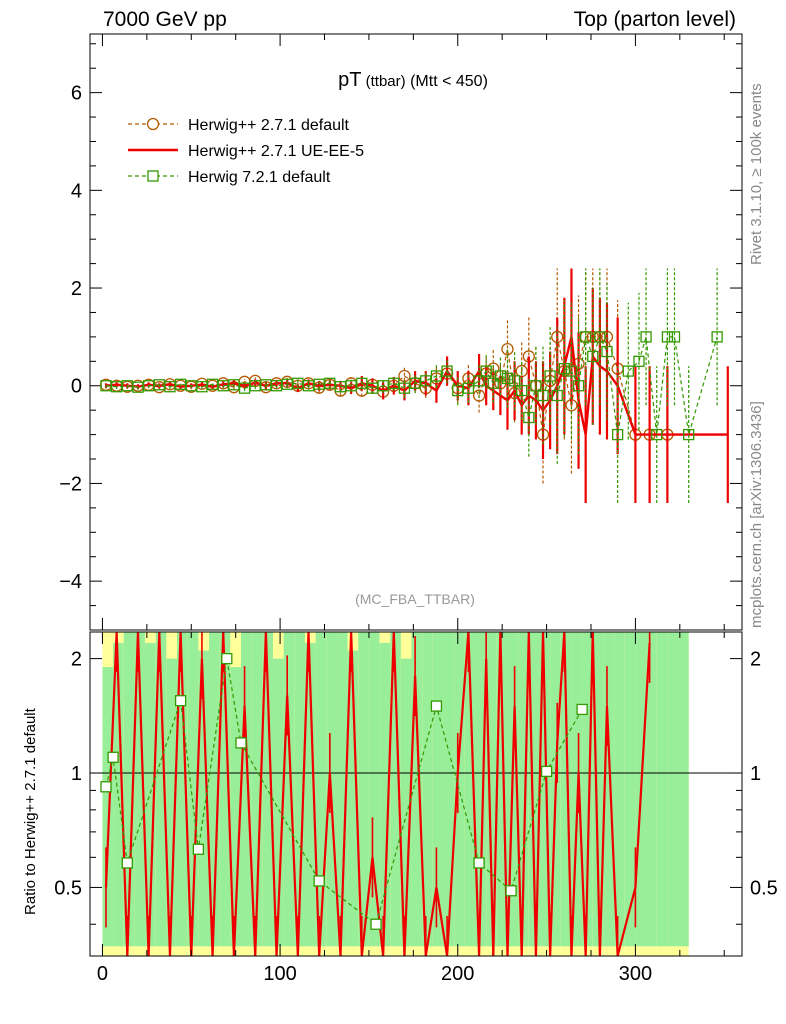 The image size is (786, 1024). Describe the element at coordinates (413, 80) in the screenshot. I see `chart-title: pT (ttbar) (Mtt < 450)` at that location.